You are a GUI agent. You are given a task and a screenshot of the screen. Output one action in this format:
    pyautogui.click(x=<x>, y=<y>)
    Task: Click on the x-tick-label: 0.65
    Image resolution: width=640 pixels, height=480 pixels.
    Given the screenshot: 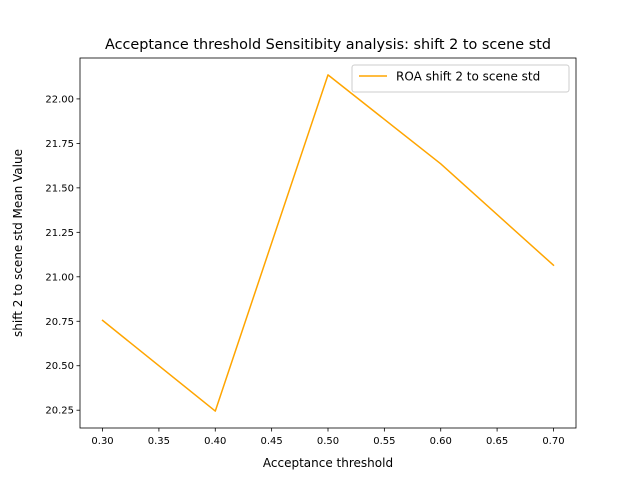 What is the action you would take?
    pyautogui.click(x=497, y=441)
    